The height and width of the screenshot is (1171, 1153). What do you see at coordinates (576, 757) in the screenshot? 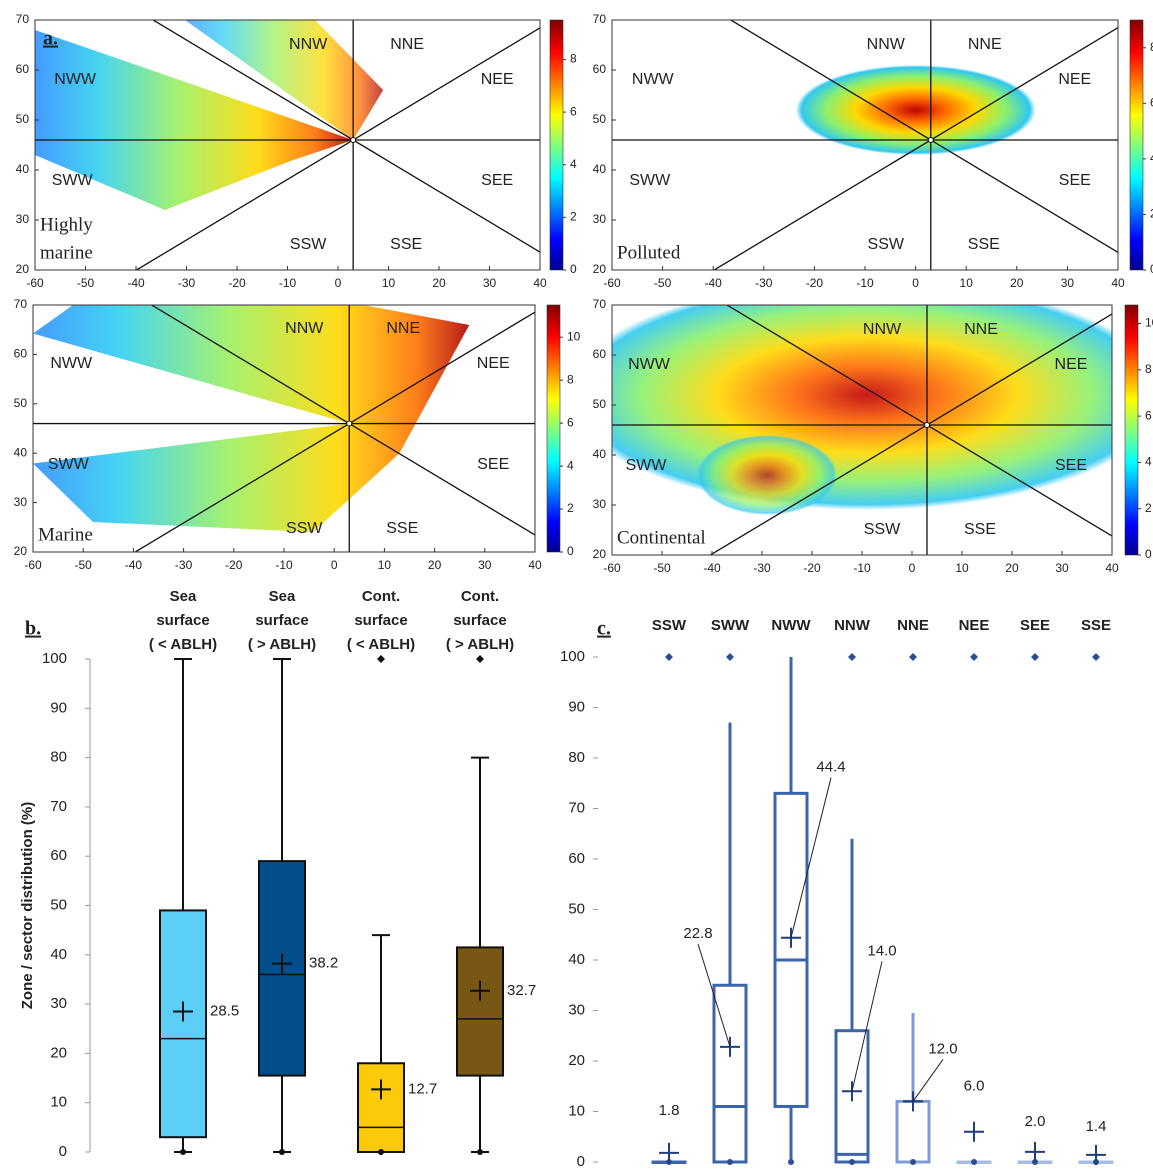
I see `y-tick-label: 80` at bounding box center [576, 757].